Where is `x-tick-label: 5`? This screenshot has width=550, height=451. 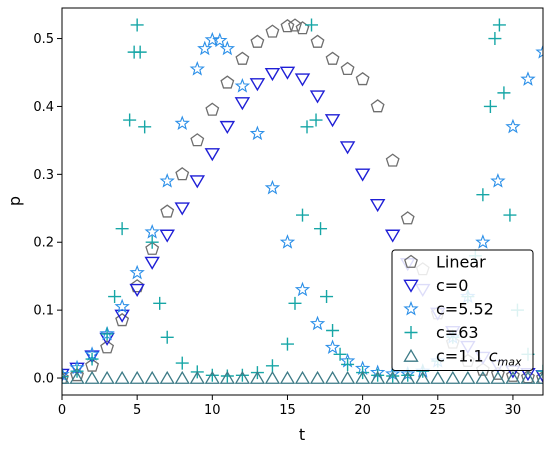
x-tick-label: 5 is located at coordinates (137, 410).